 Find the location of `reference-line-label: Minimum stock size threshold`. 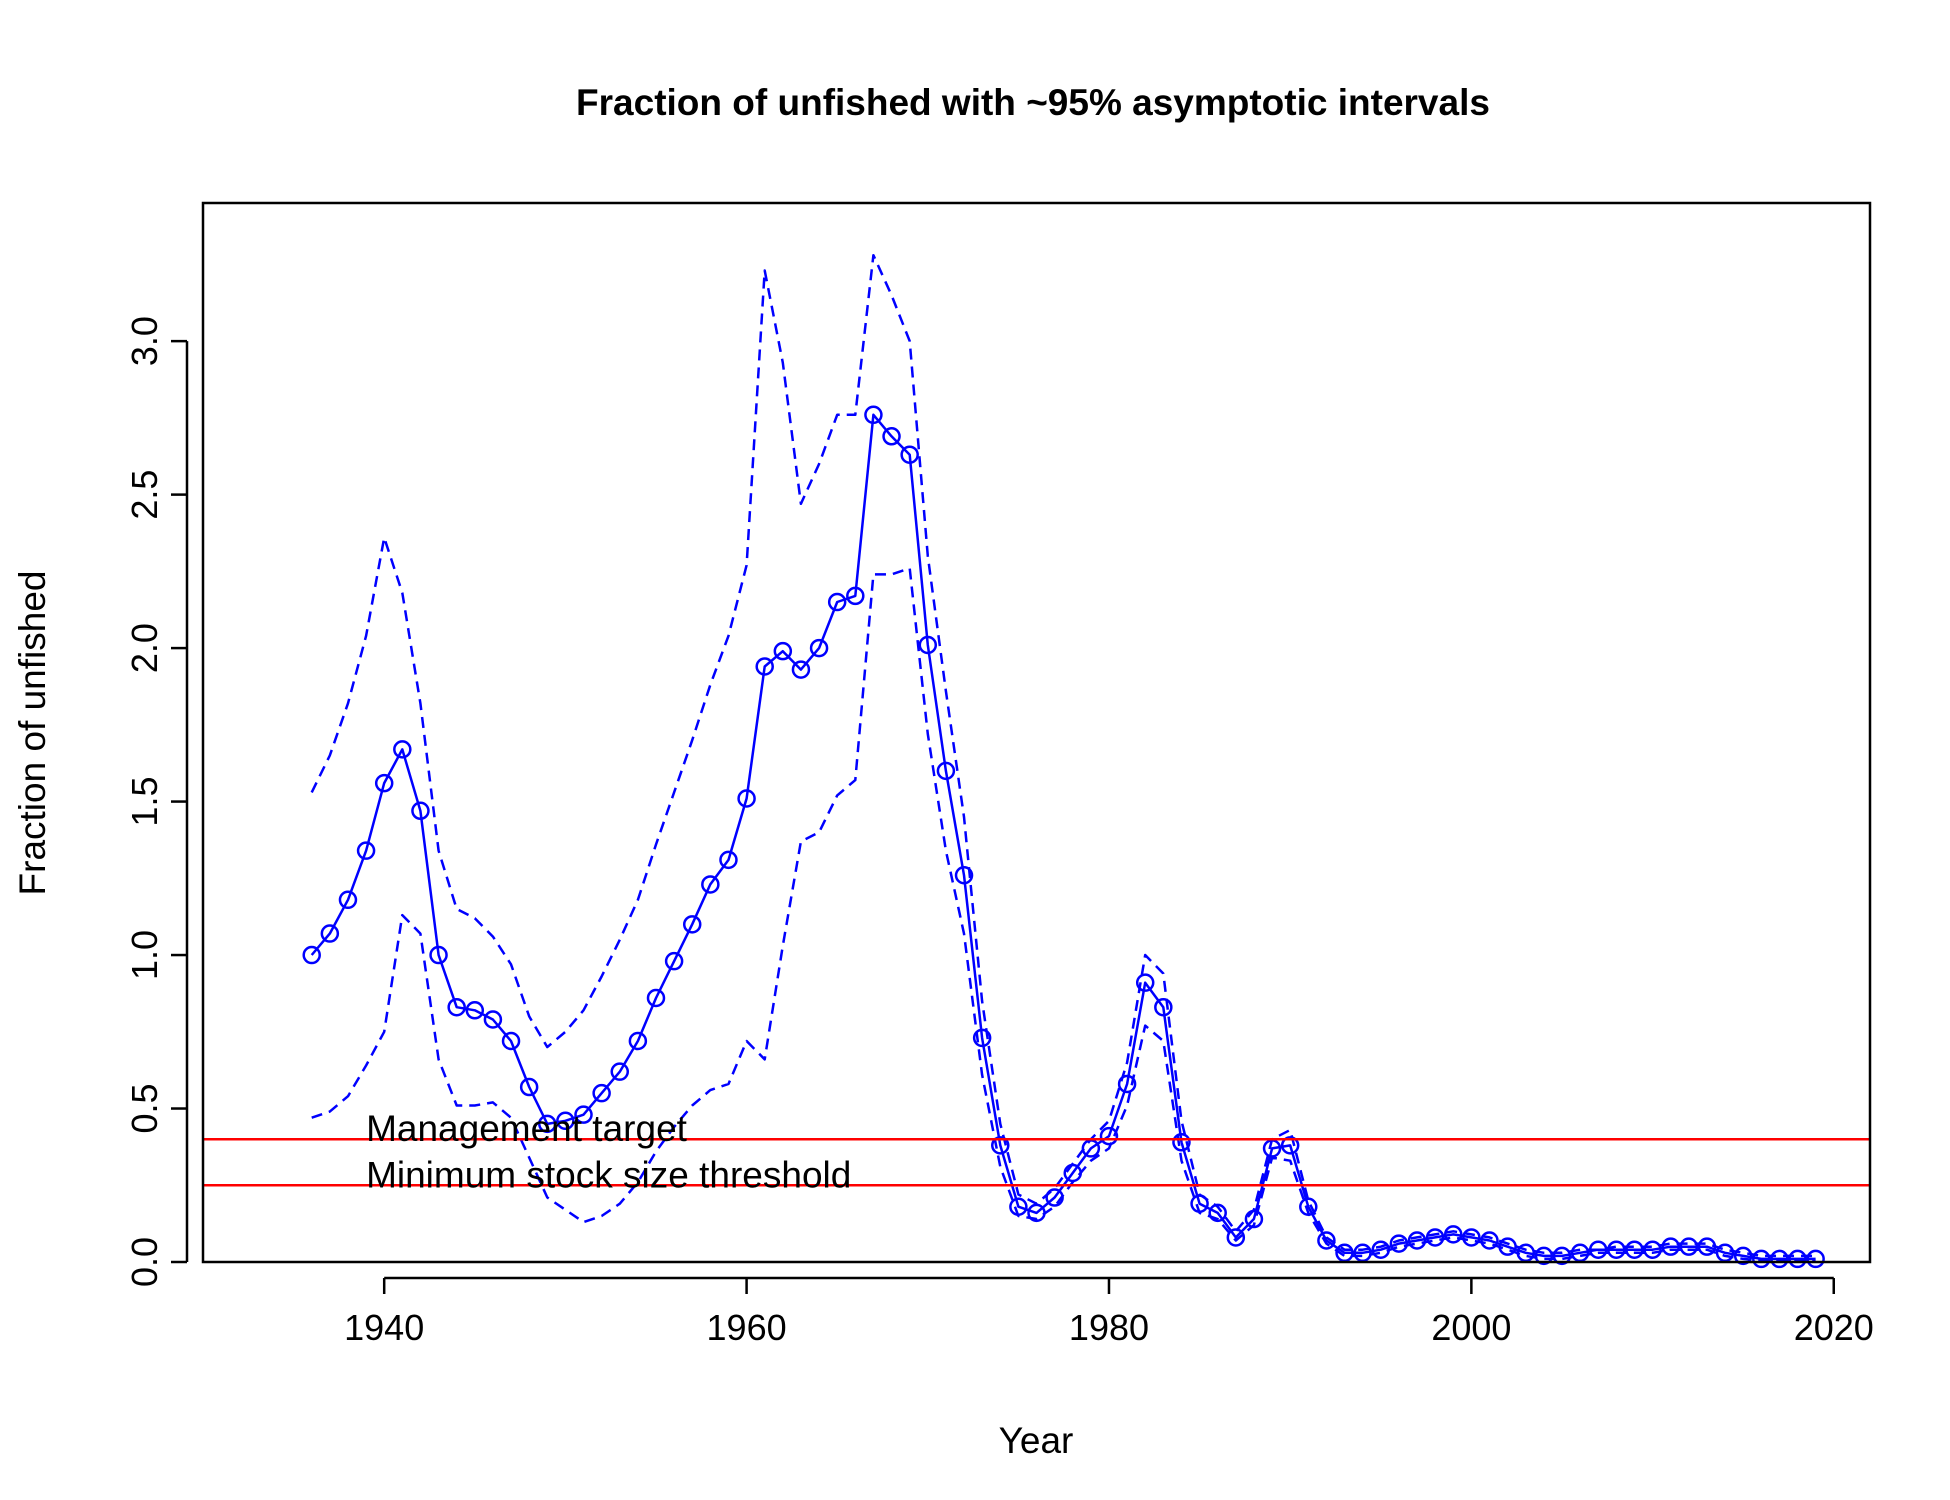

reference-line-label: Minimum stock size threshold is located at coordinates (608, 1174).